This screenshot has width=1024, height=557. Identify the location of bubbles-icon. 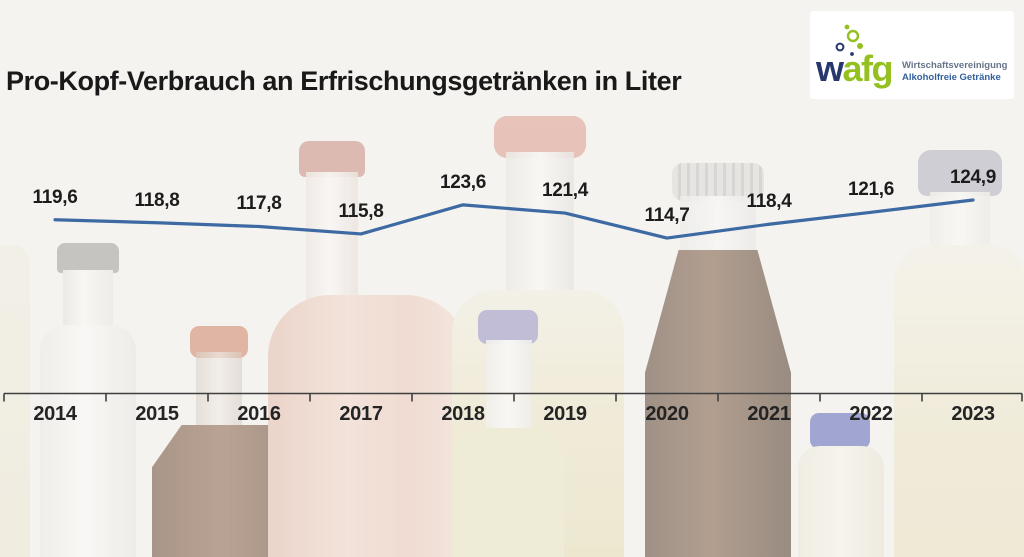
(849, 40).